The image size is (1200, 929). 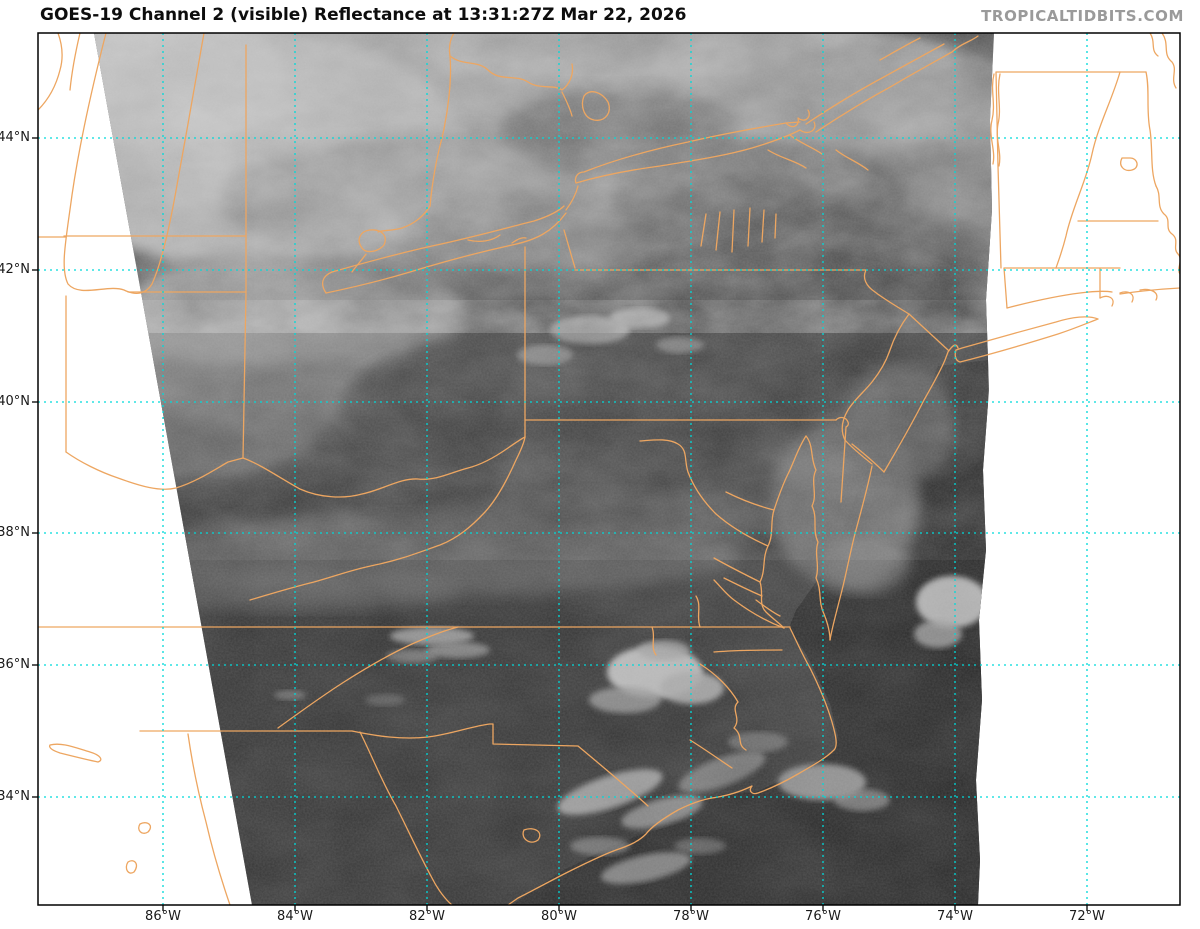 What do you see at coordinates (15, 137) in the screenshot?
I see `lat-tick-label: 44°N` at bounding box center [15, 137].